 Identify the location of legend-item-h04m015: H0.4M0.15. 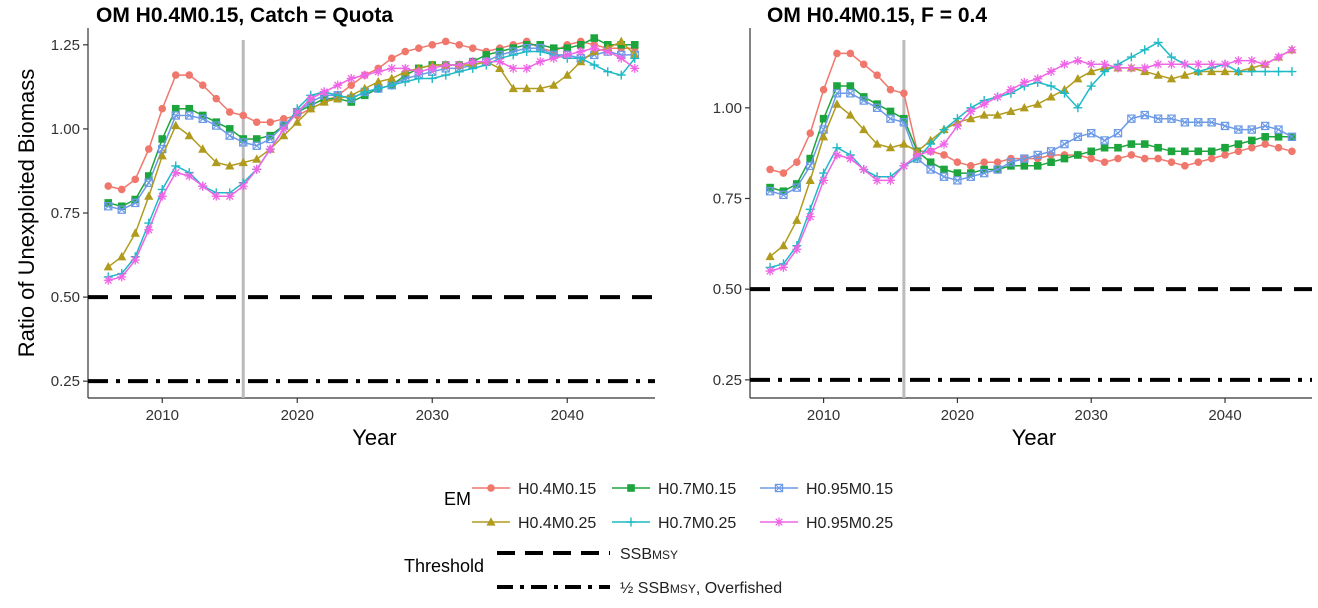
(534, 489).